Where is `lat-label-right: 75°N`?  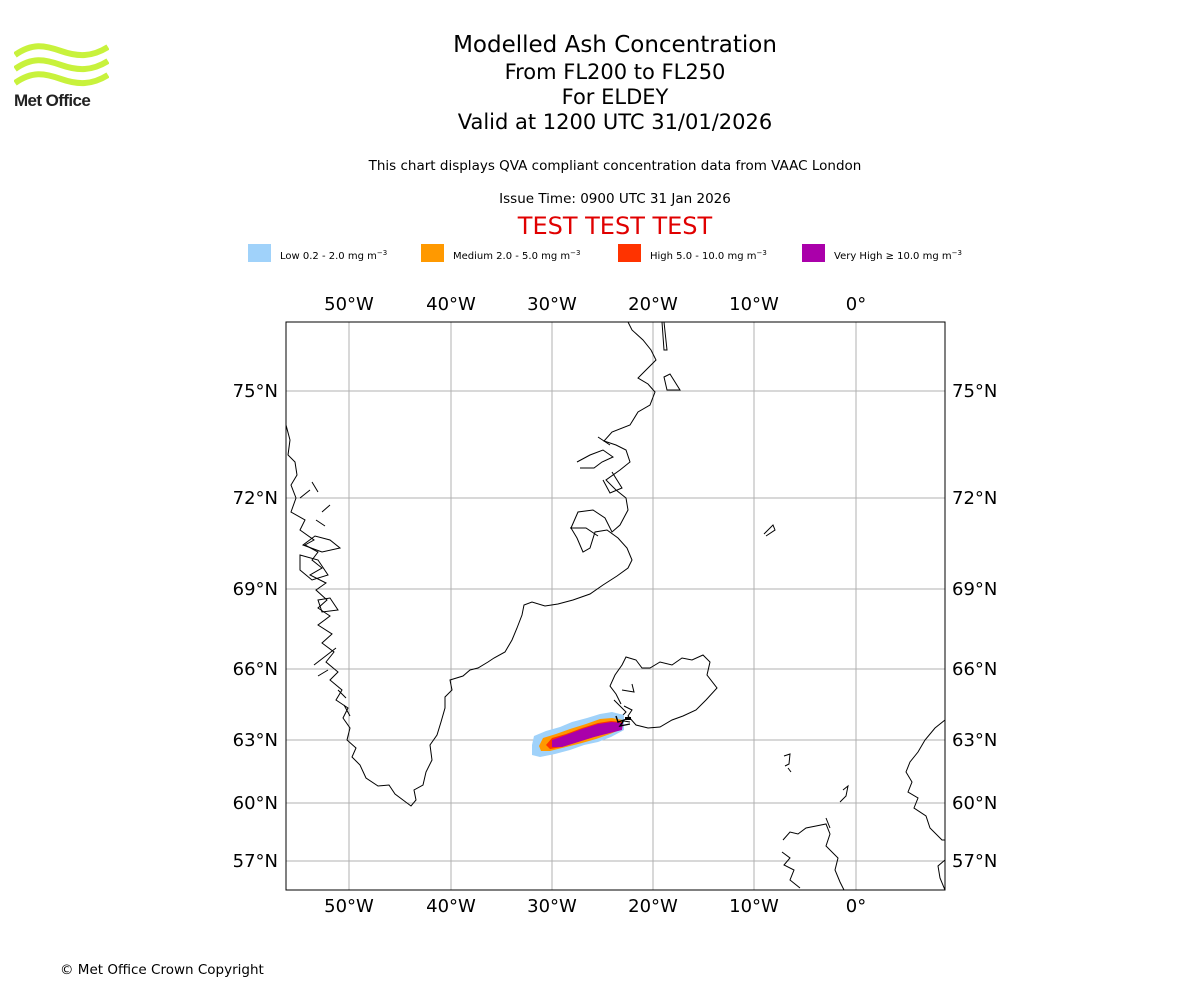
lat-label-right: 75°N is located at coordinates (974, 391).